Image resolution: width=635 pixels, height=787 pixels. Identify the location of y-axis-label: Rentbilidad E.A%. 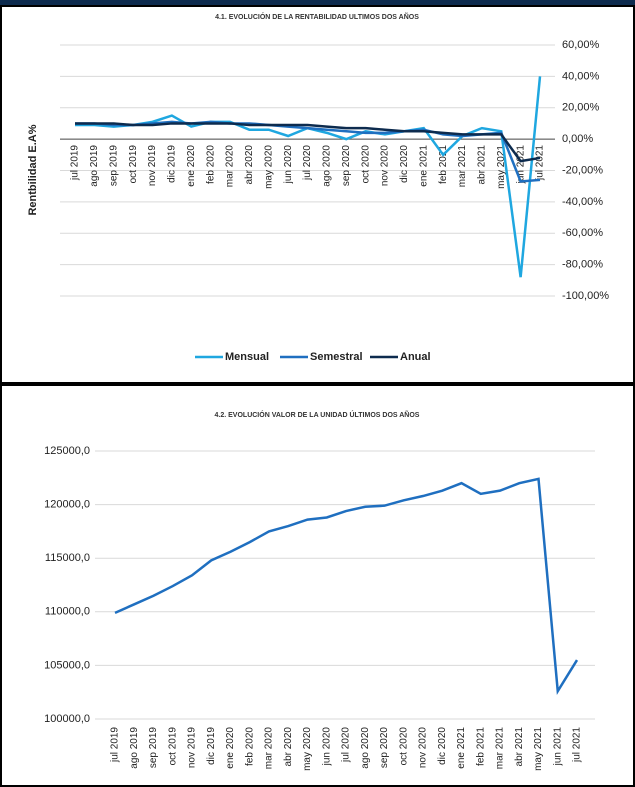
(33, 169).